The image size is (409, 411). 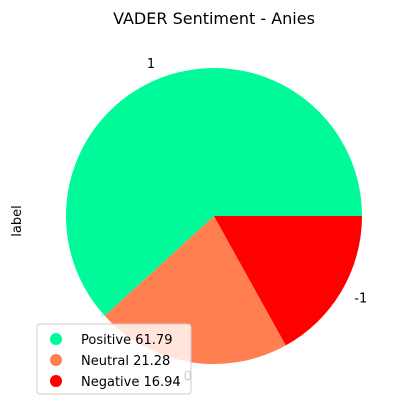 What do you see at coordinates (151, 64) in the screenshot?
I see `pie-slice-label-1: 1` at bounding box center [151, 64].